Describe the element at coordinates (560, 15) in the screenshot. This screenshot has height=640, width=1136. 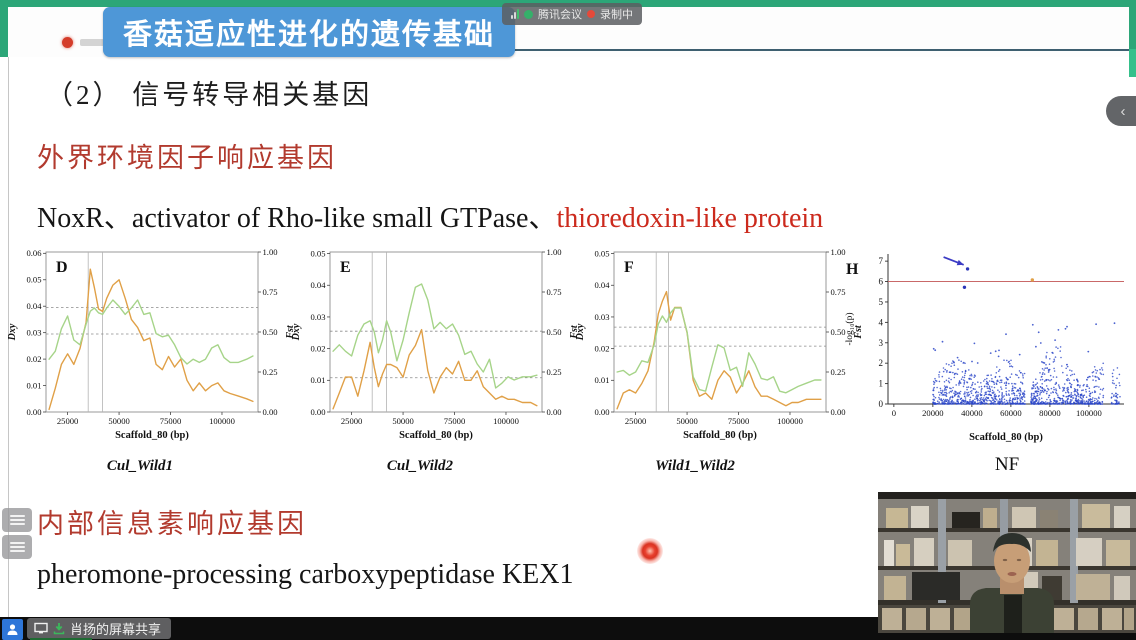
I see `meeting-app-name: 腾讯会议` at that location.